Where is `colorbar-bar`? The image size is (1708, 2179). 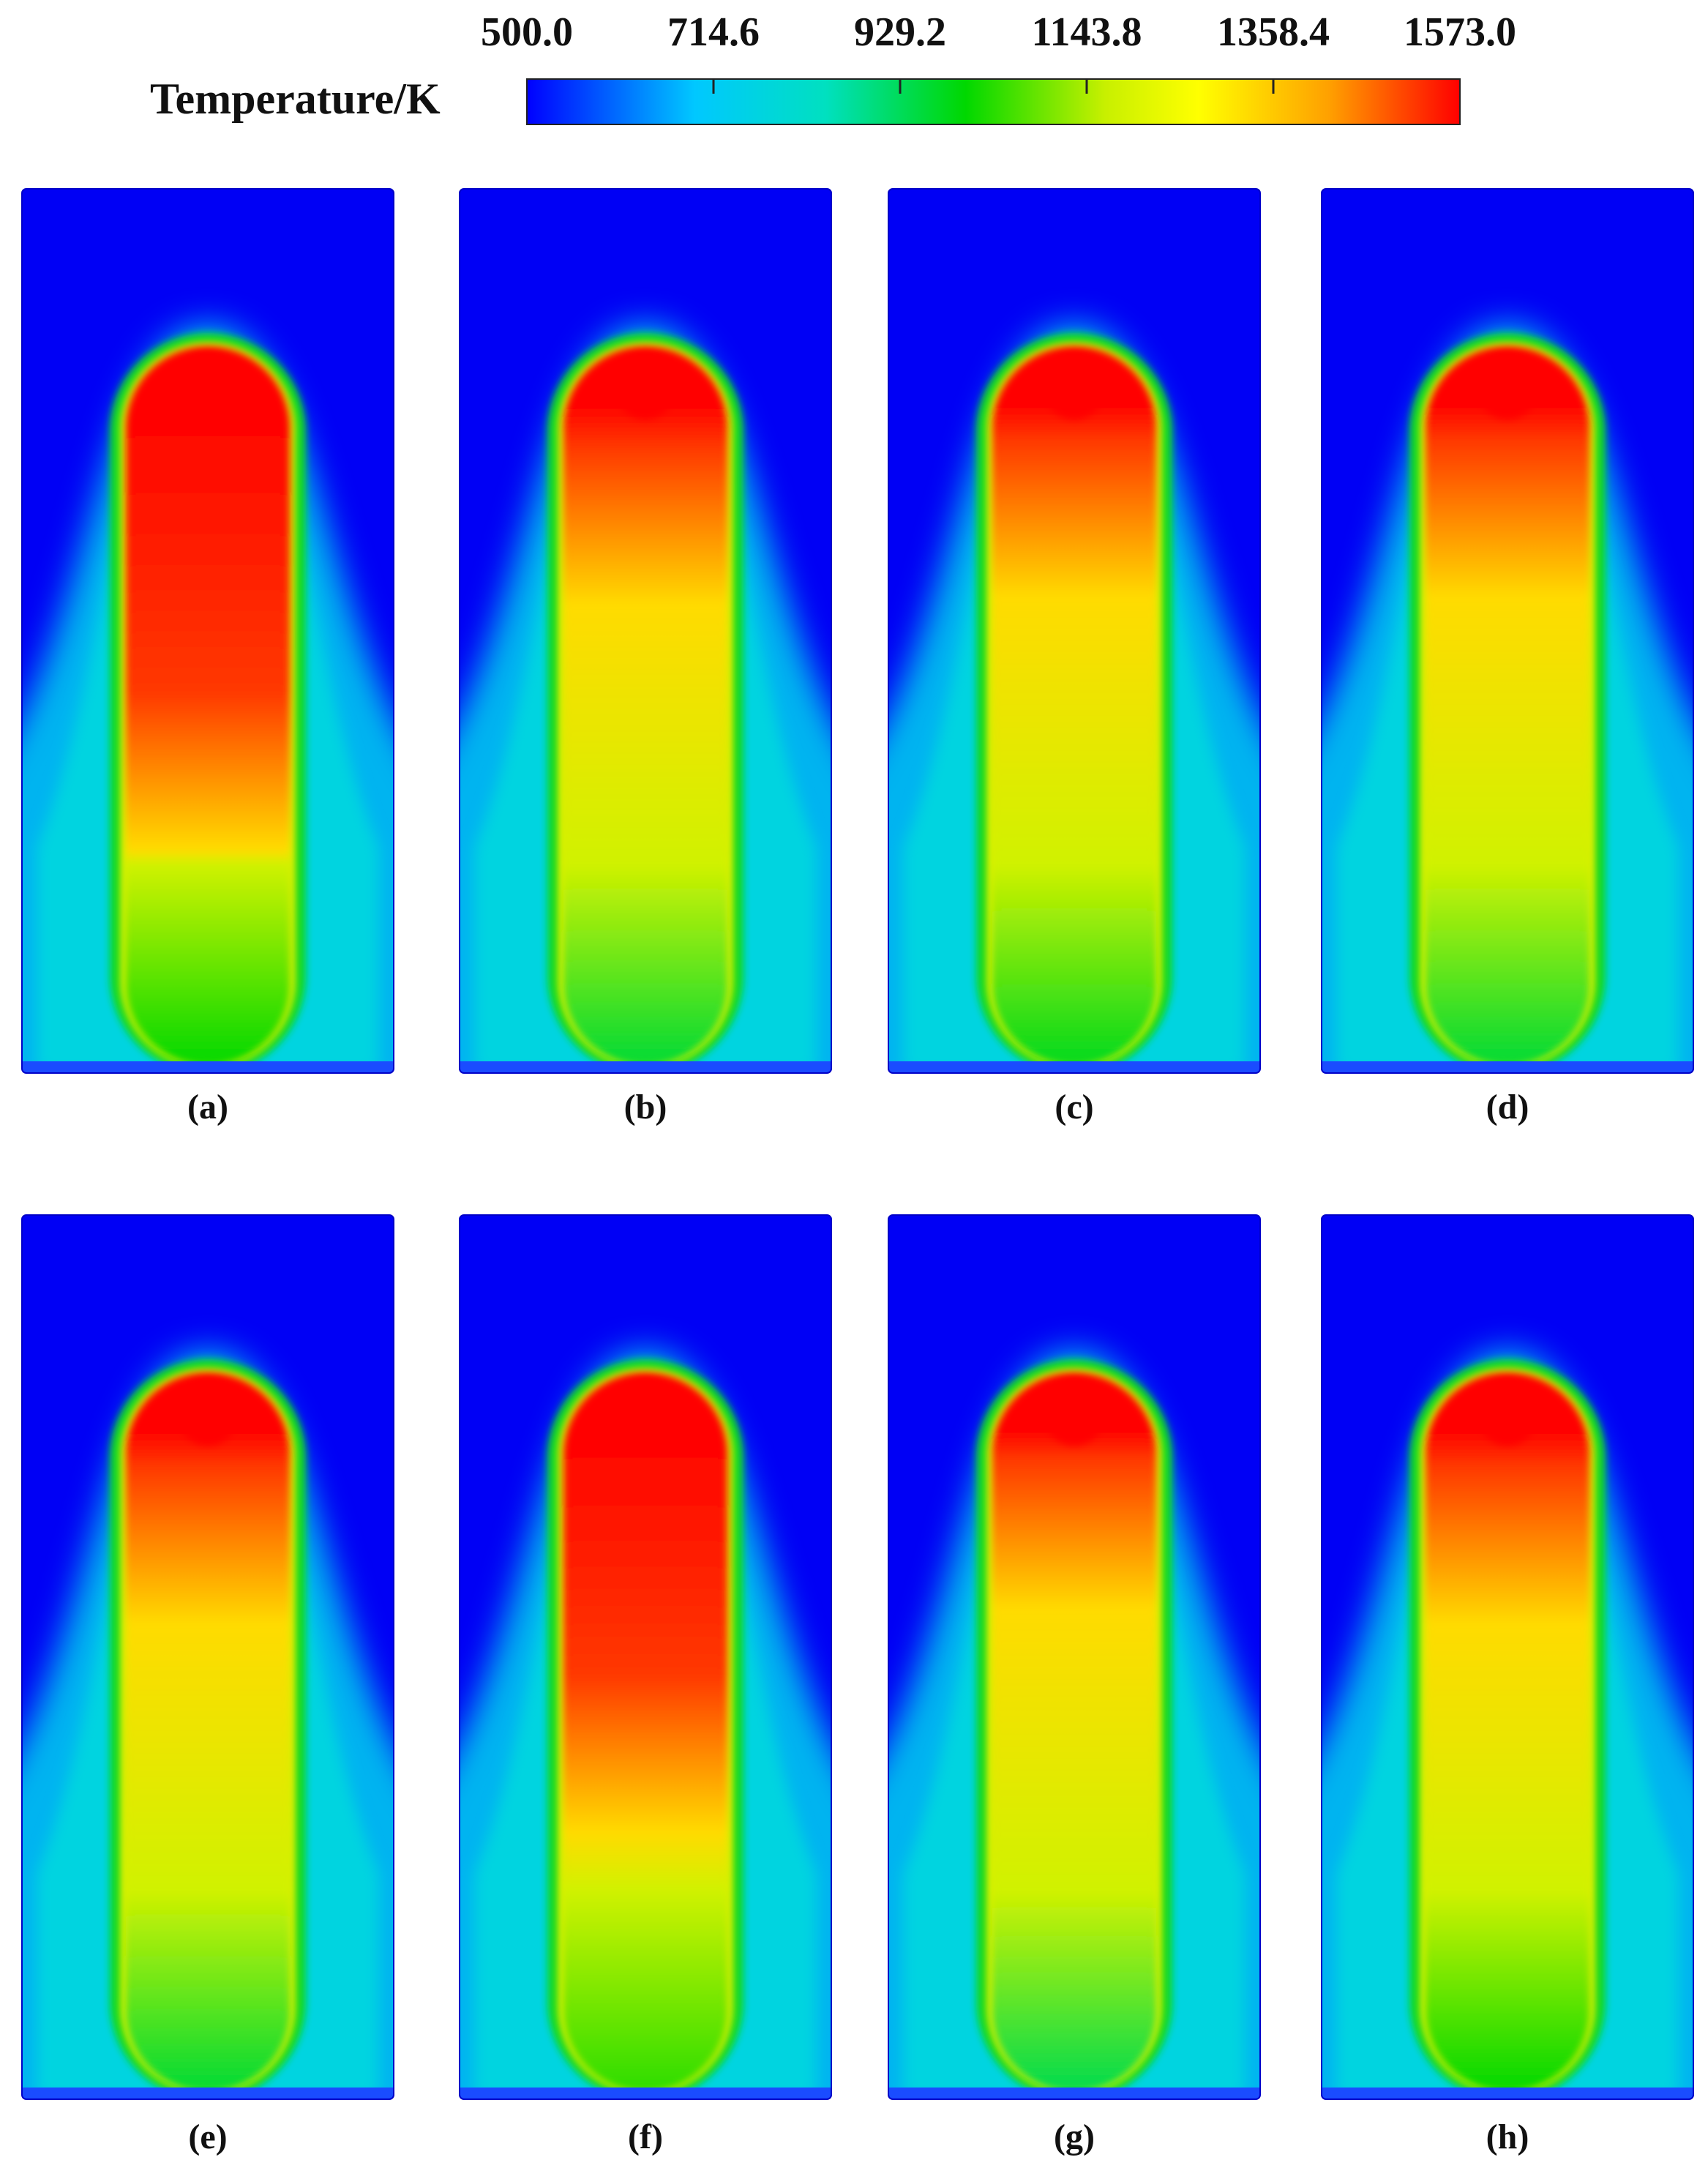
colorbar-bar is located at coordinates (994, 101).